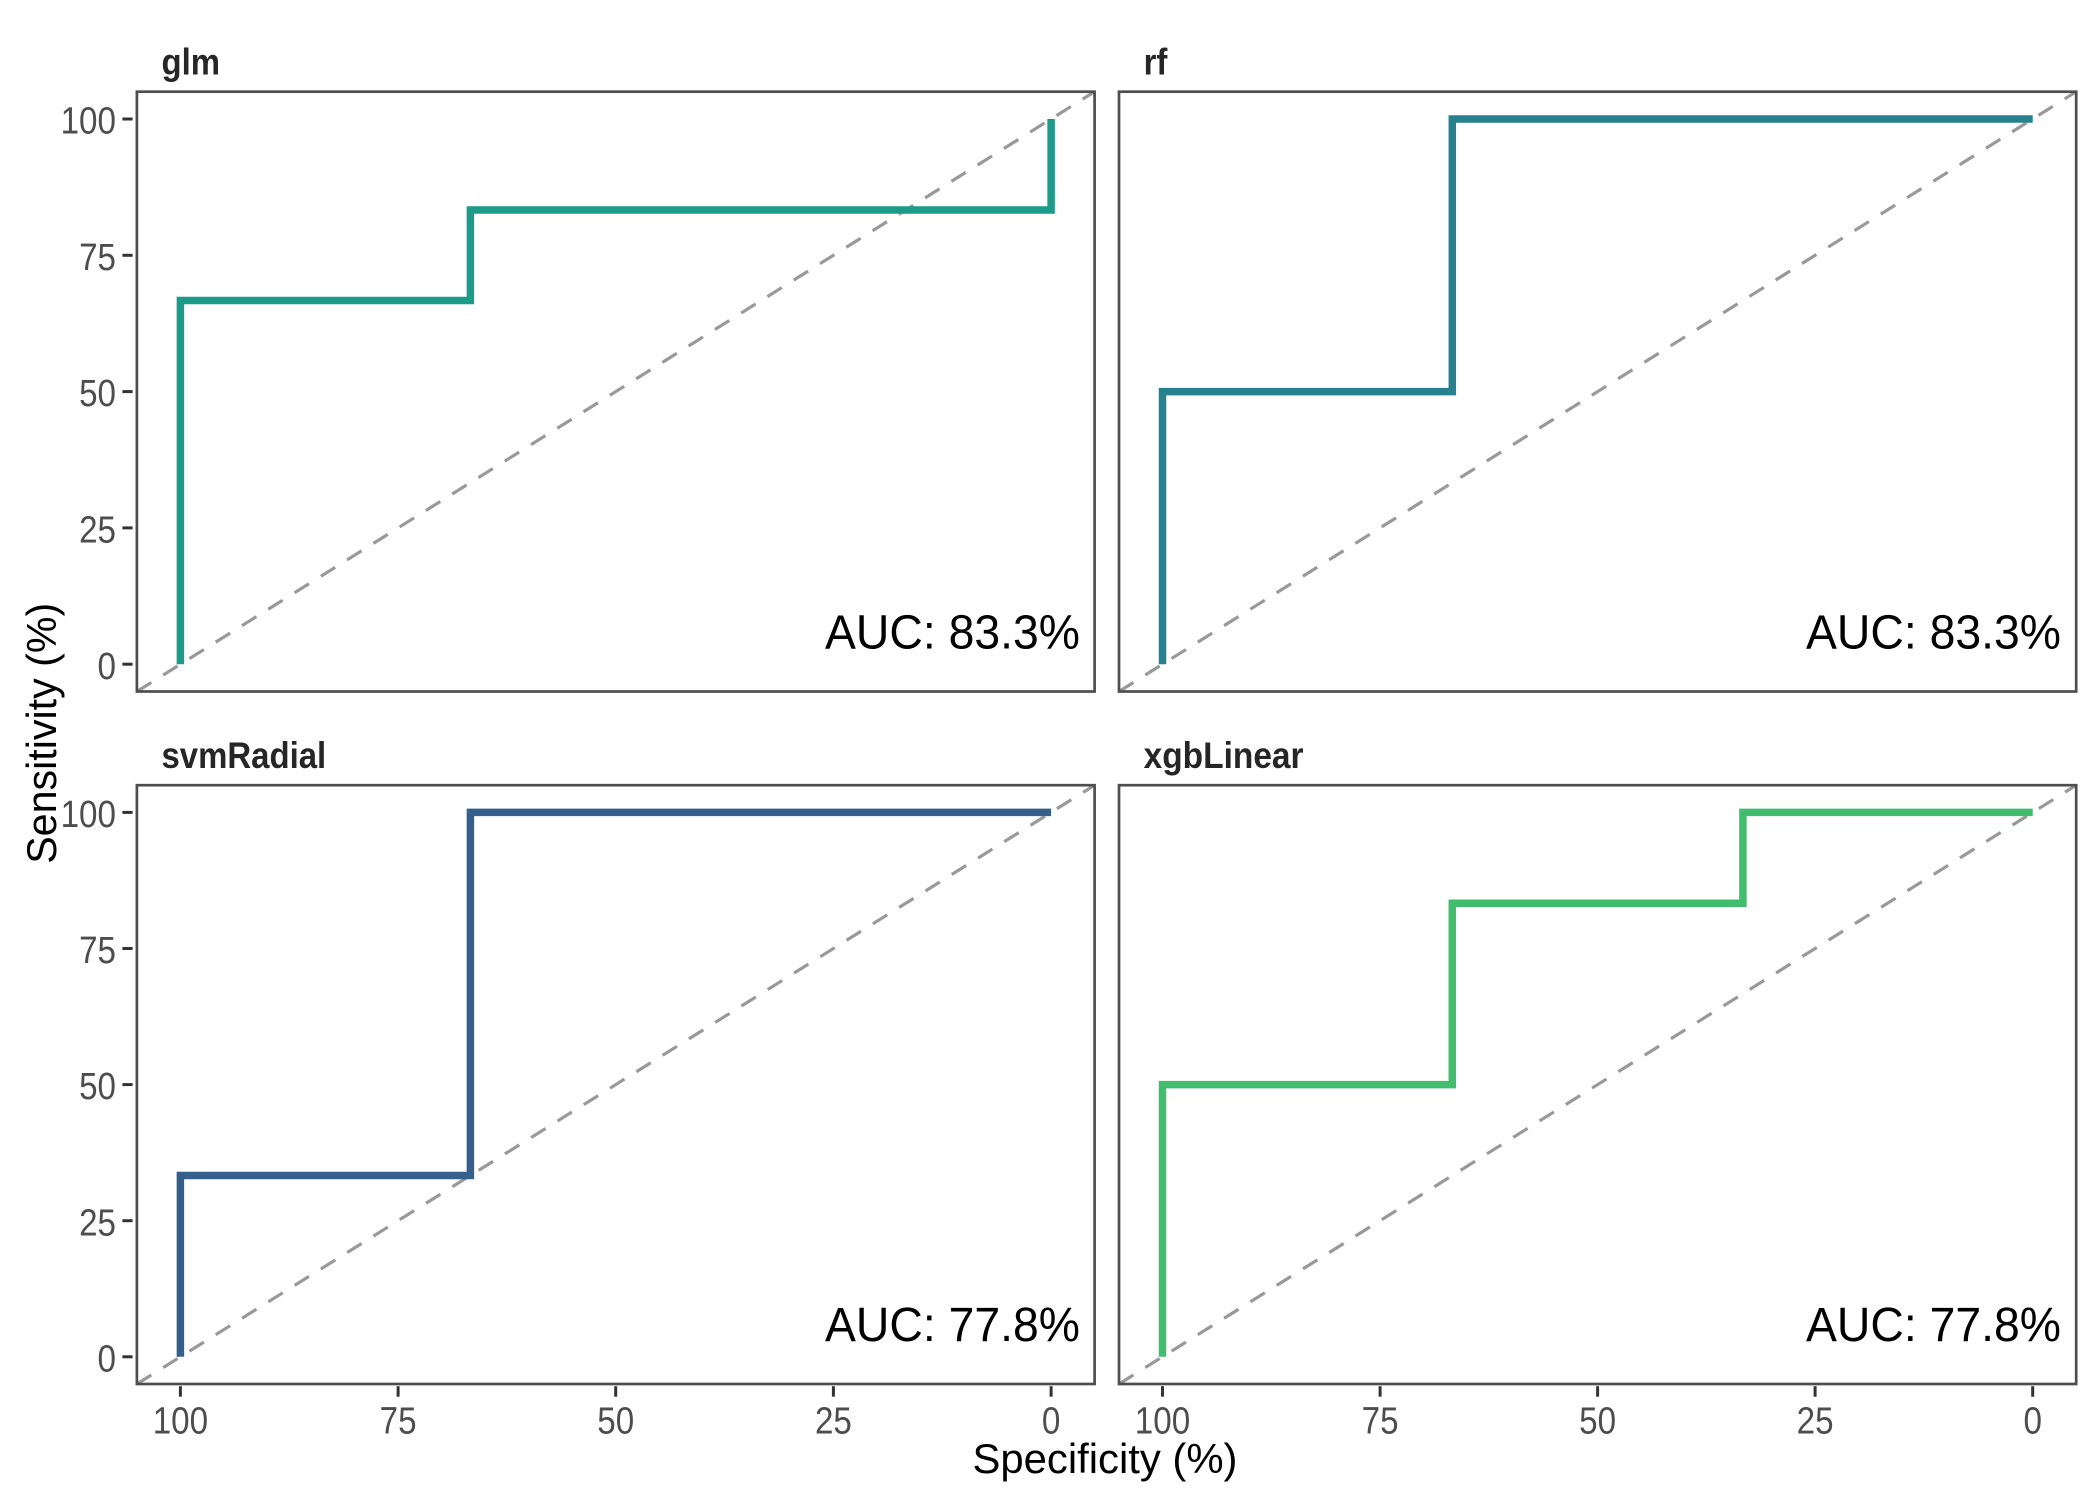 The image size is (2100, 1500). What do you see at coordinates (1105, 1458) in the screenshot?
I see `svg-text: Specificity (%)` at bounding box center [1105, 1458].